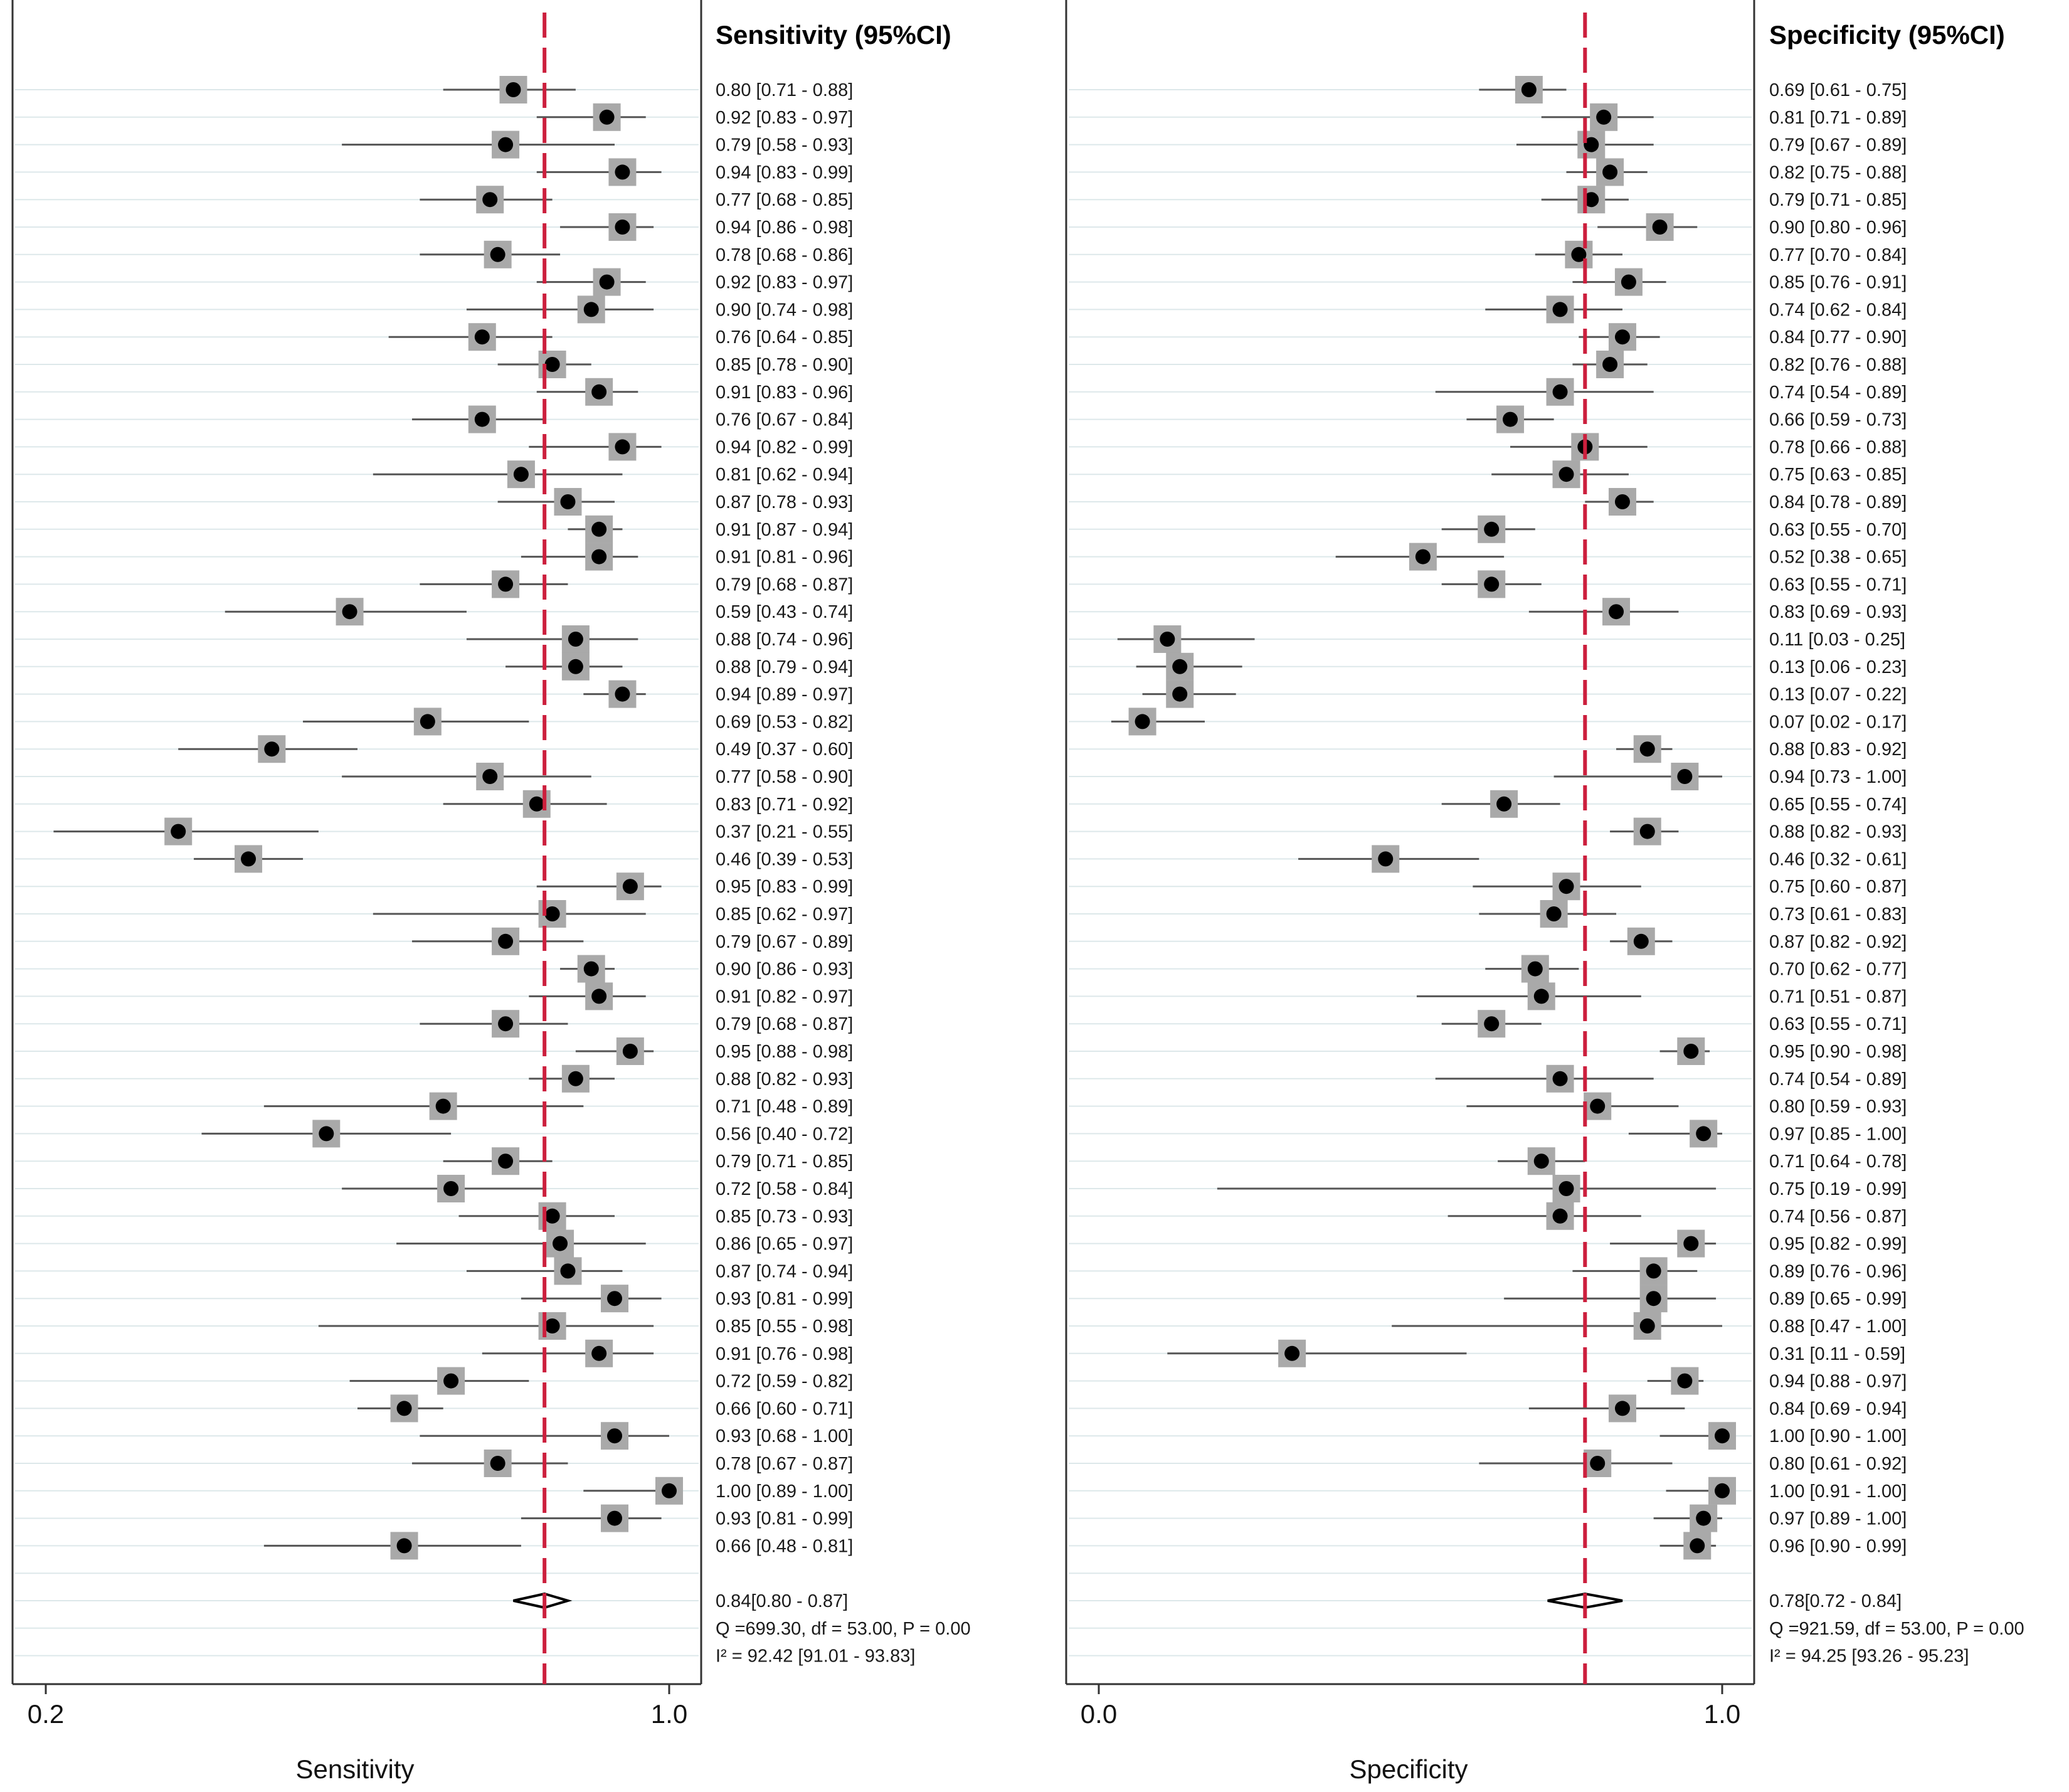 The height and width of the screenshot is (1792, 2069). Describe the element at coordinates (784, 667) in the screenshot. I see `study-ci-label: 0.88 [0.79 - 0.94]` at that location.